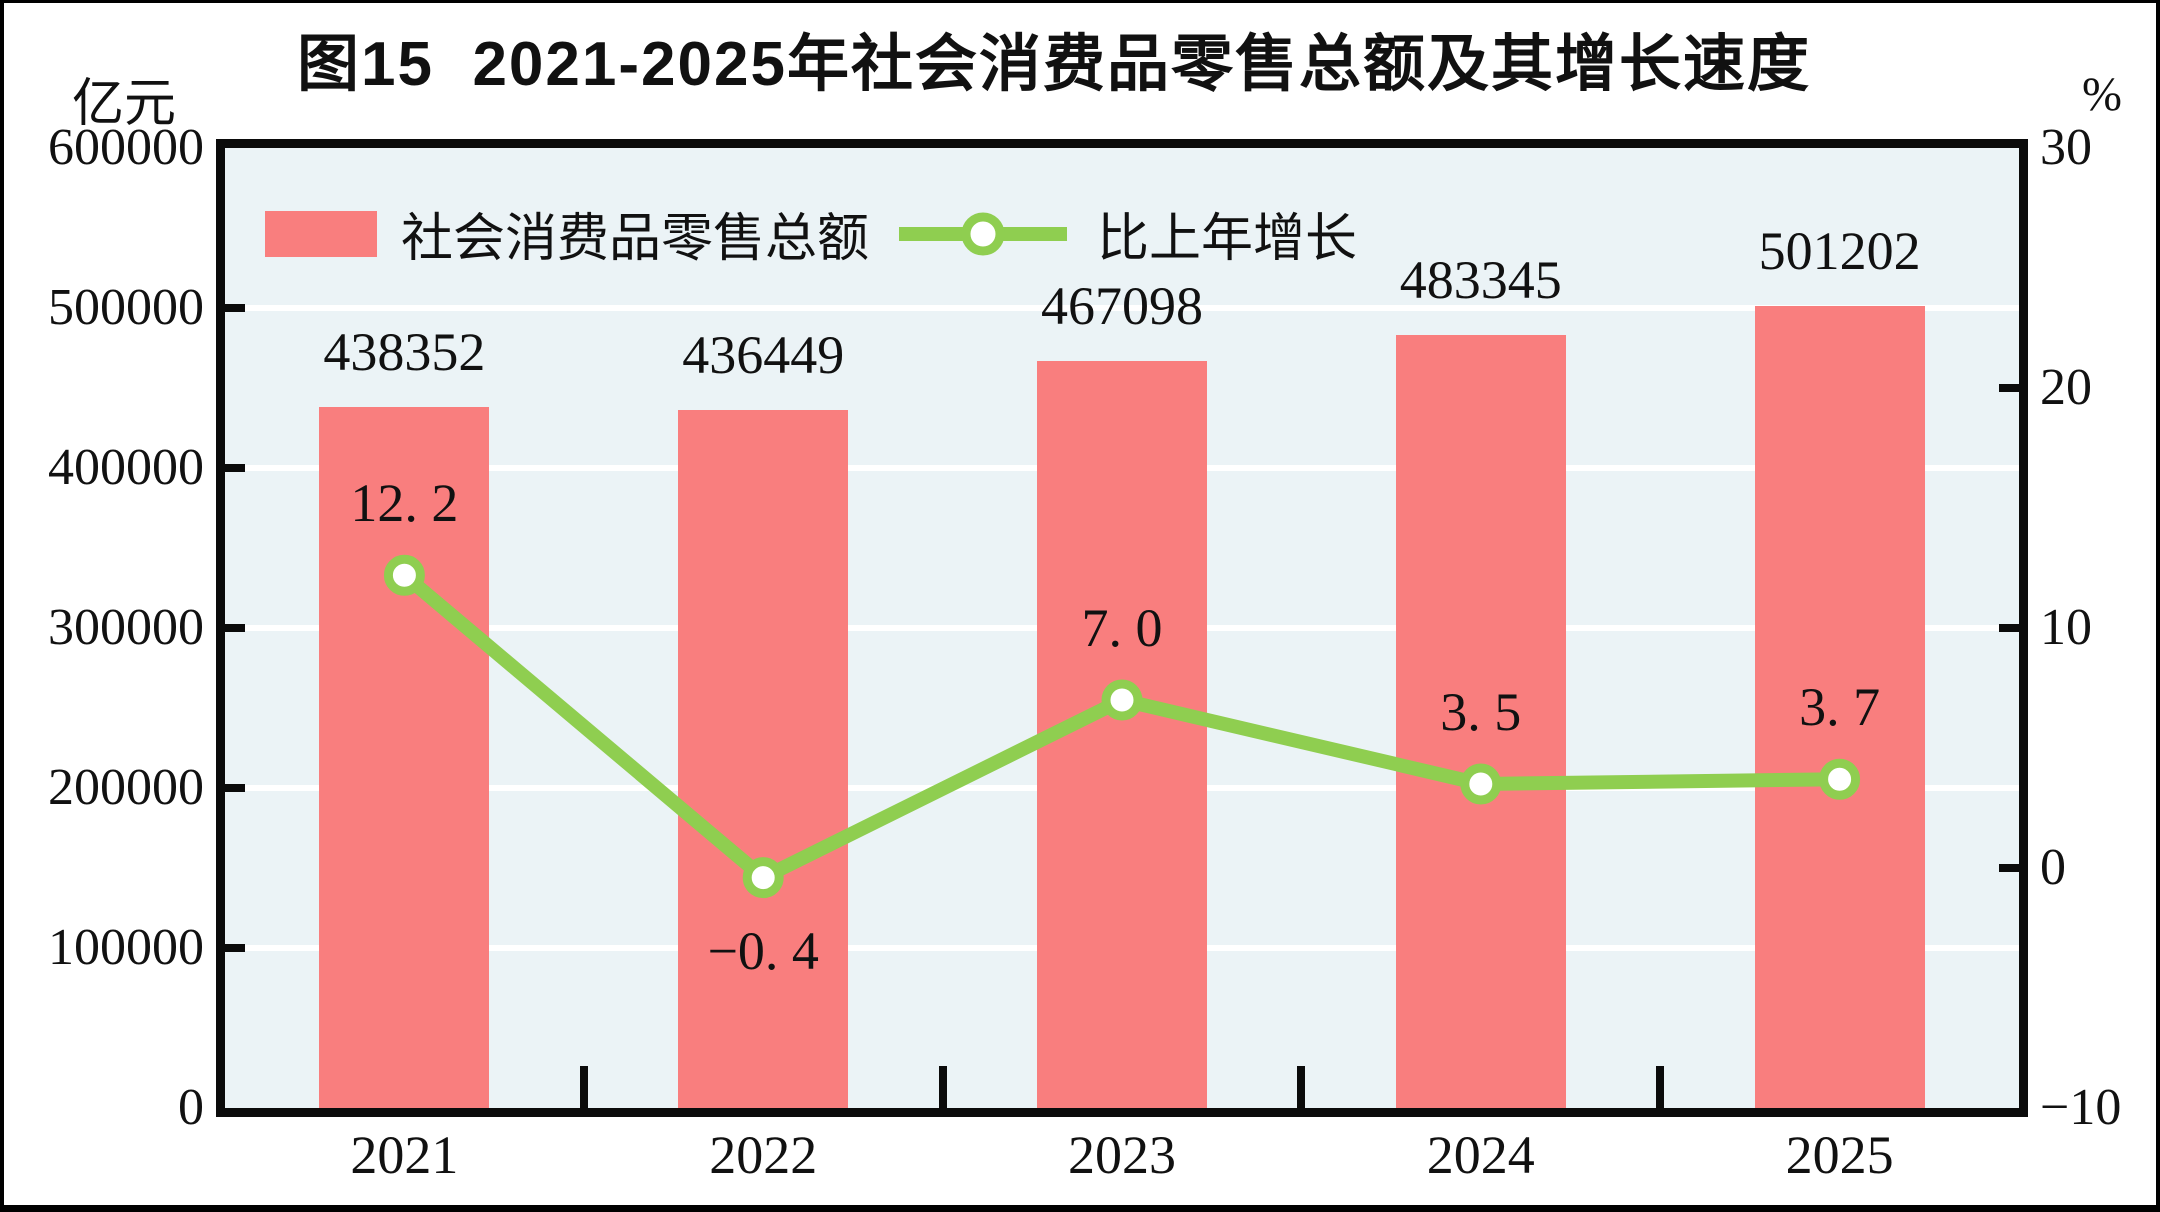 The height and width of the screenshot is (1212, 2160). What do you see at coordinates (1054, 64) in the screenshot?
I see `chart-title: 图15 2021-2025年社会消费品零售总额及其增长速度` at bounding box center [1054, 64].